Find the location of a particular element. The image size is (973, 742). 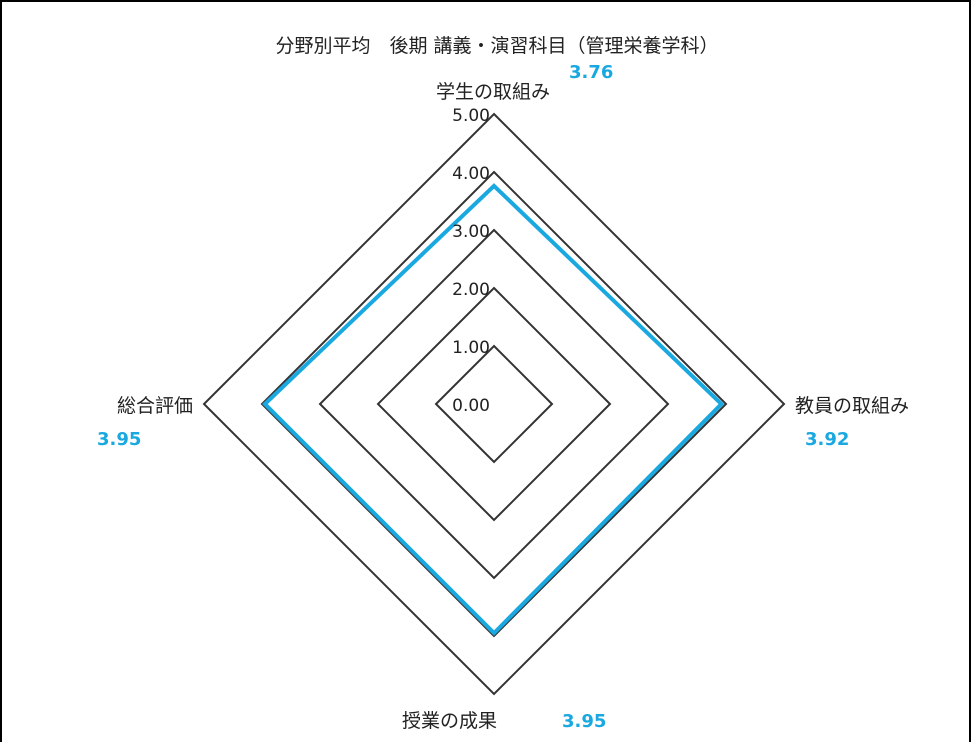

axis-label-overall-rating: 総合評価 is located at coordinates (155, 406).